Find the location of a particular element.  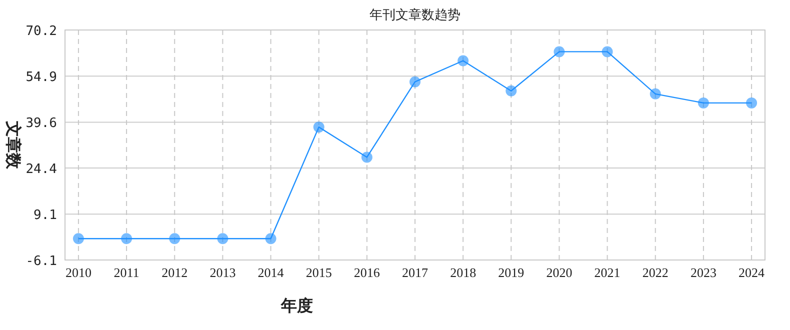

x-tick-label: 2023 is located at coordinates (703, 272).